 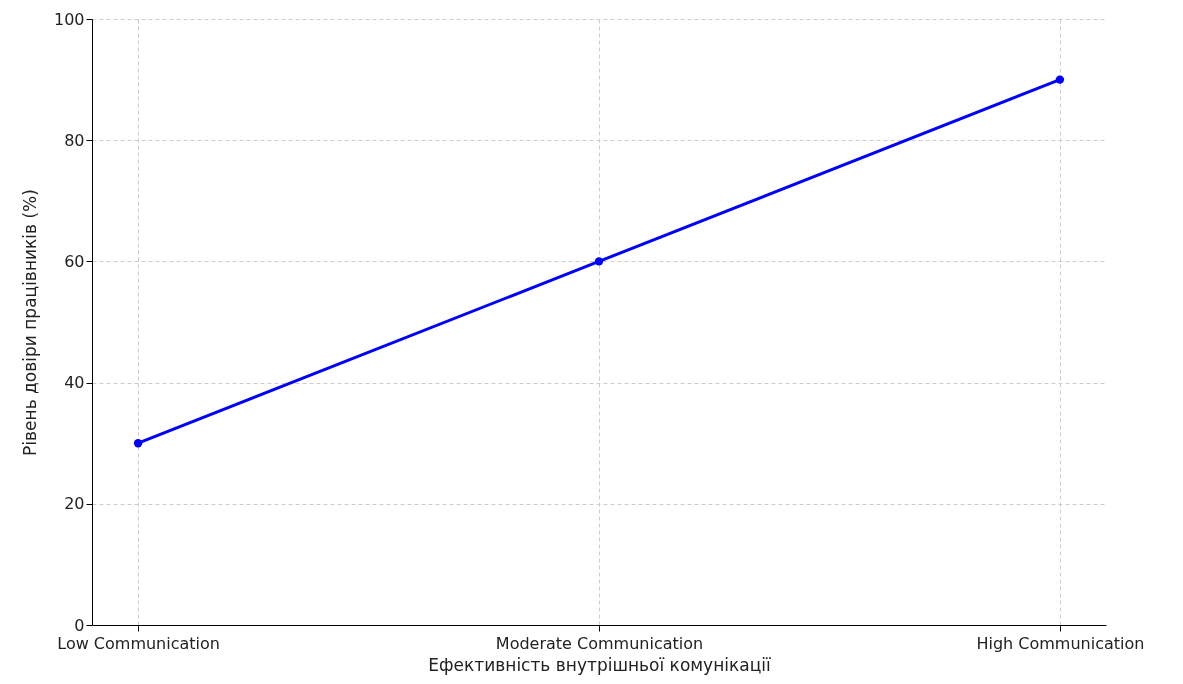 I want to click on x-axis-title: Ефективність внутрішньої комунікації, so click(x=599, y=664).